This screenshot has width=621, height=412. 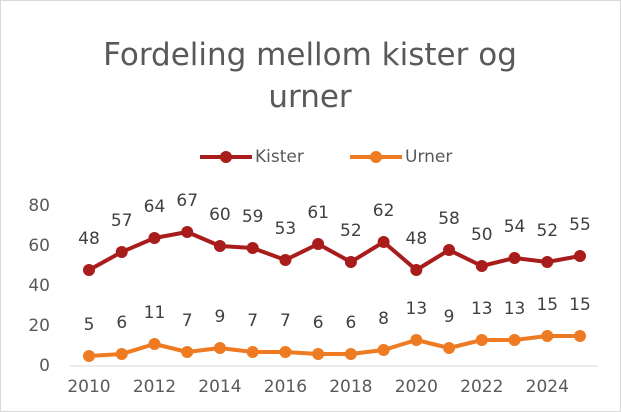 What do you see at coordinates (515, 227) in the screenshot?
I see `data-label: 54` at bounding box center [515, 227].